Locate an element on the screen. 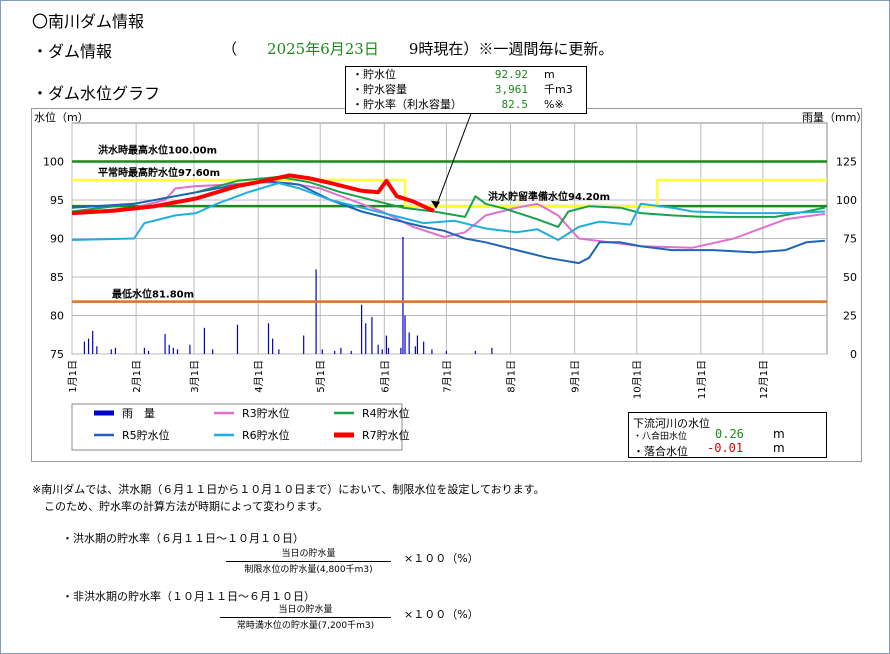 The height and width of the screenshot is (654, 890). series-line-r5 is located at coordinates (448, 222).